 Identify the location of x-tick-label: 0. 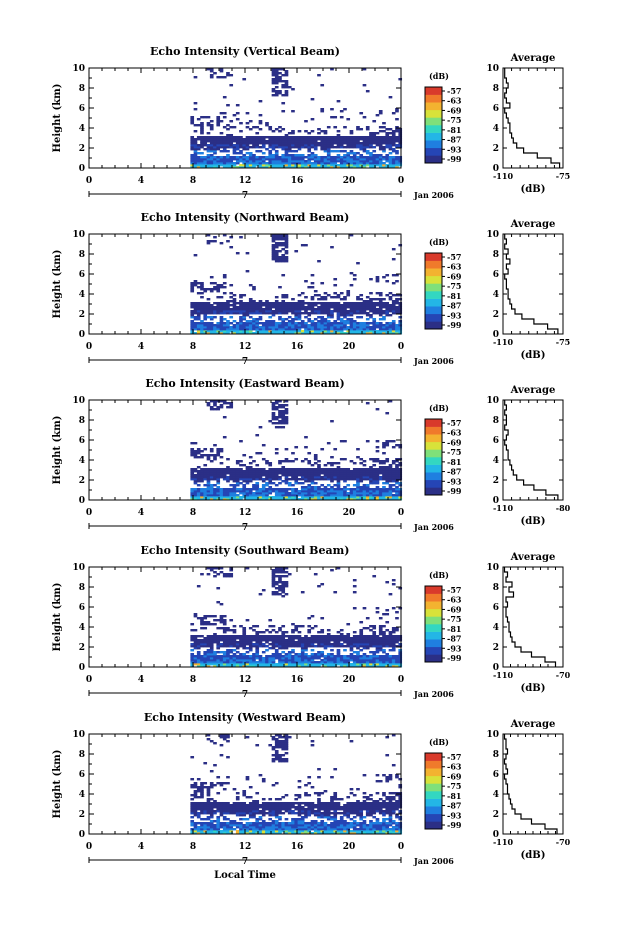
(401, 513).